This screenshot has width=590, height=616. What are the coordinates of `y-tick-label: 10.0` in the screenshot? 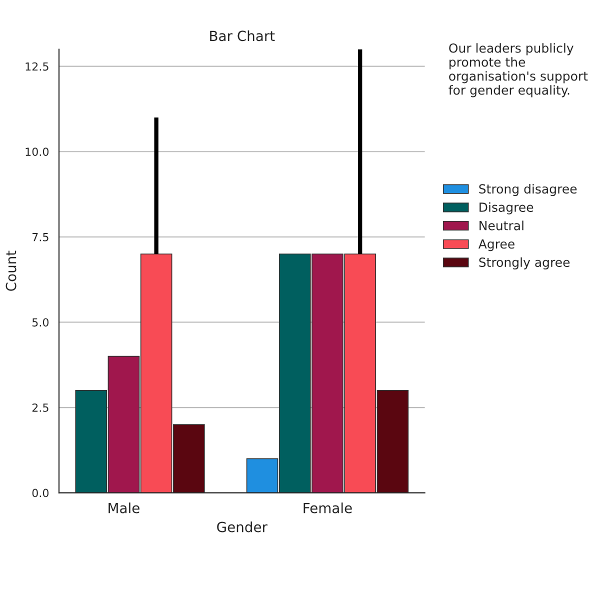 It's located at (37, 152).